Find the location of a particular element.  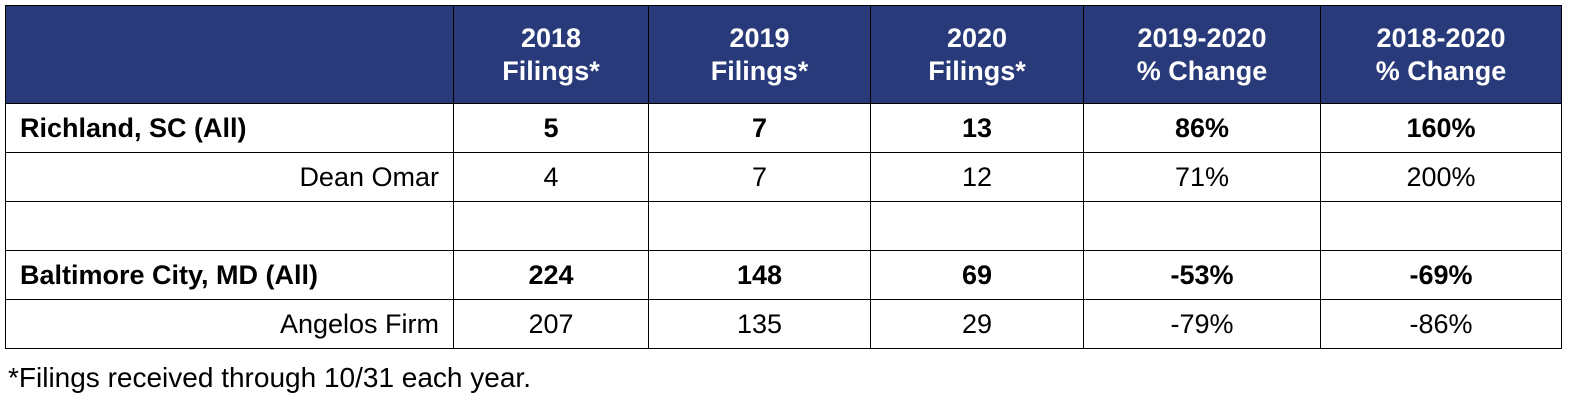

cell: 207 is located at coordinates (551, 324).